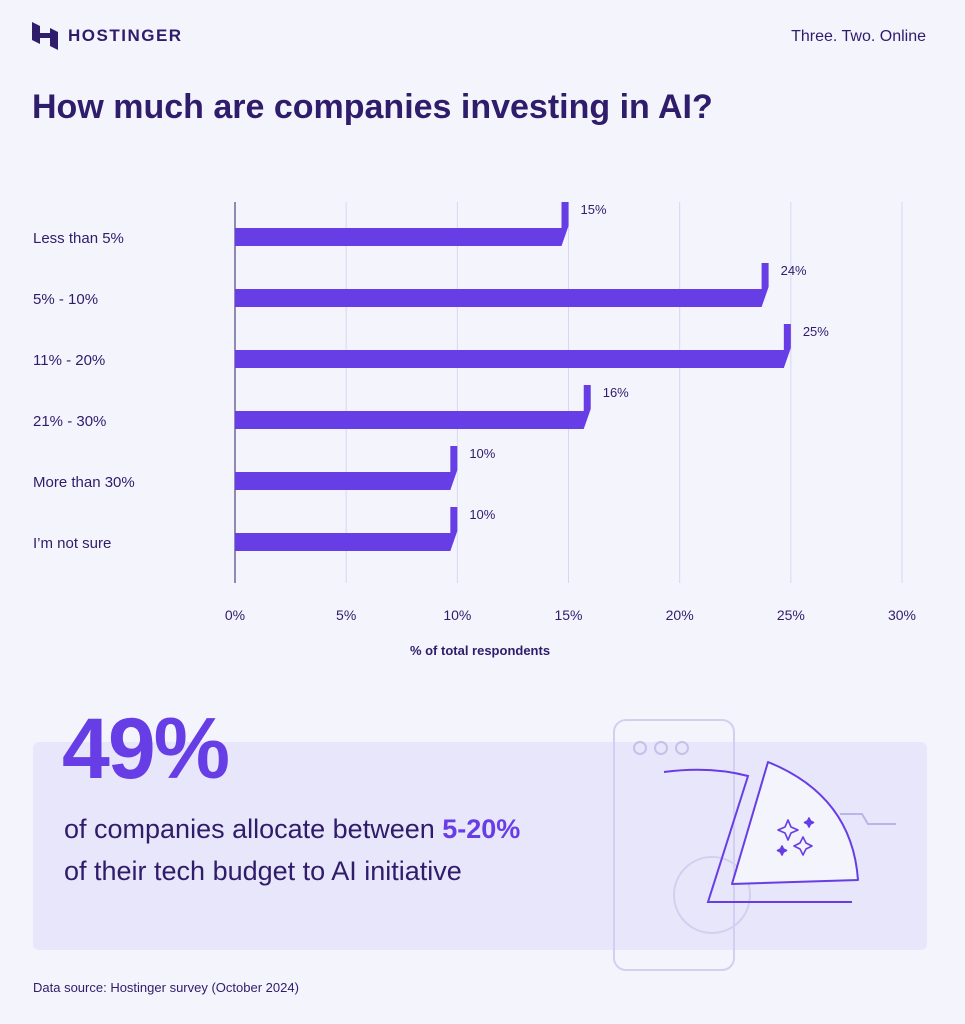 Image resolution: width=965 pixels, height=1024 pixels. What do you see at coordinates (481, 829) in the screenshot?
I see `callout-highlight: 5-20%` at bounding box center [481, 829].